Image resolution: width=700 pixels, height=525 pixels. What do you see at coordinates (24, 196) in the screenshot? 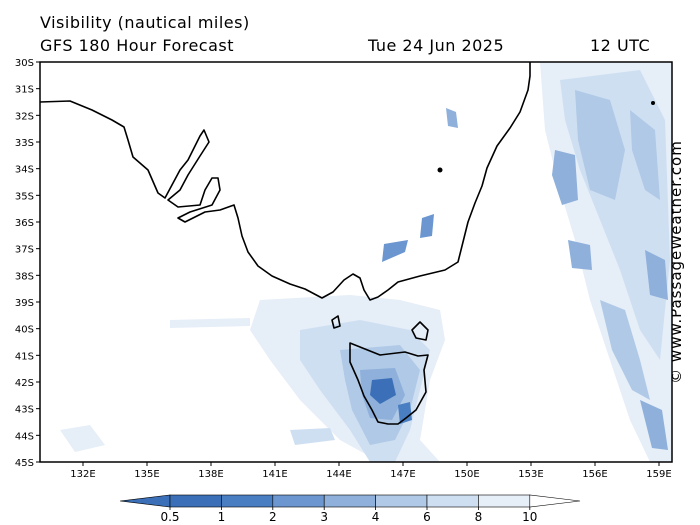
I see `lat-label: 35S` at bounding box center [24, 196].